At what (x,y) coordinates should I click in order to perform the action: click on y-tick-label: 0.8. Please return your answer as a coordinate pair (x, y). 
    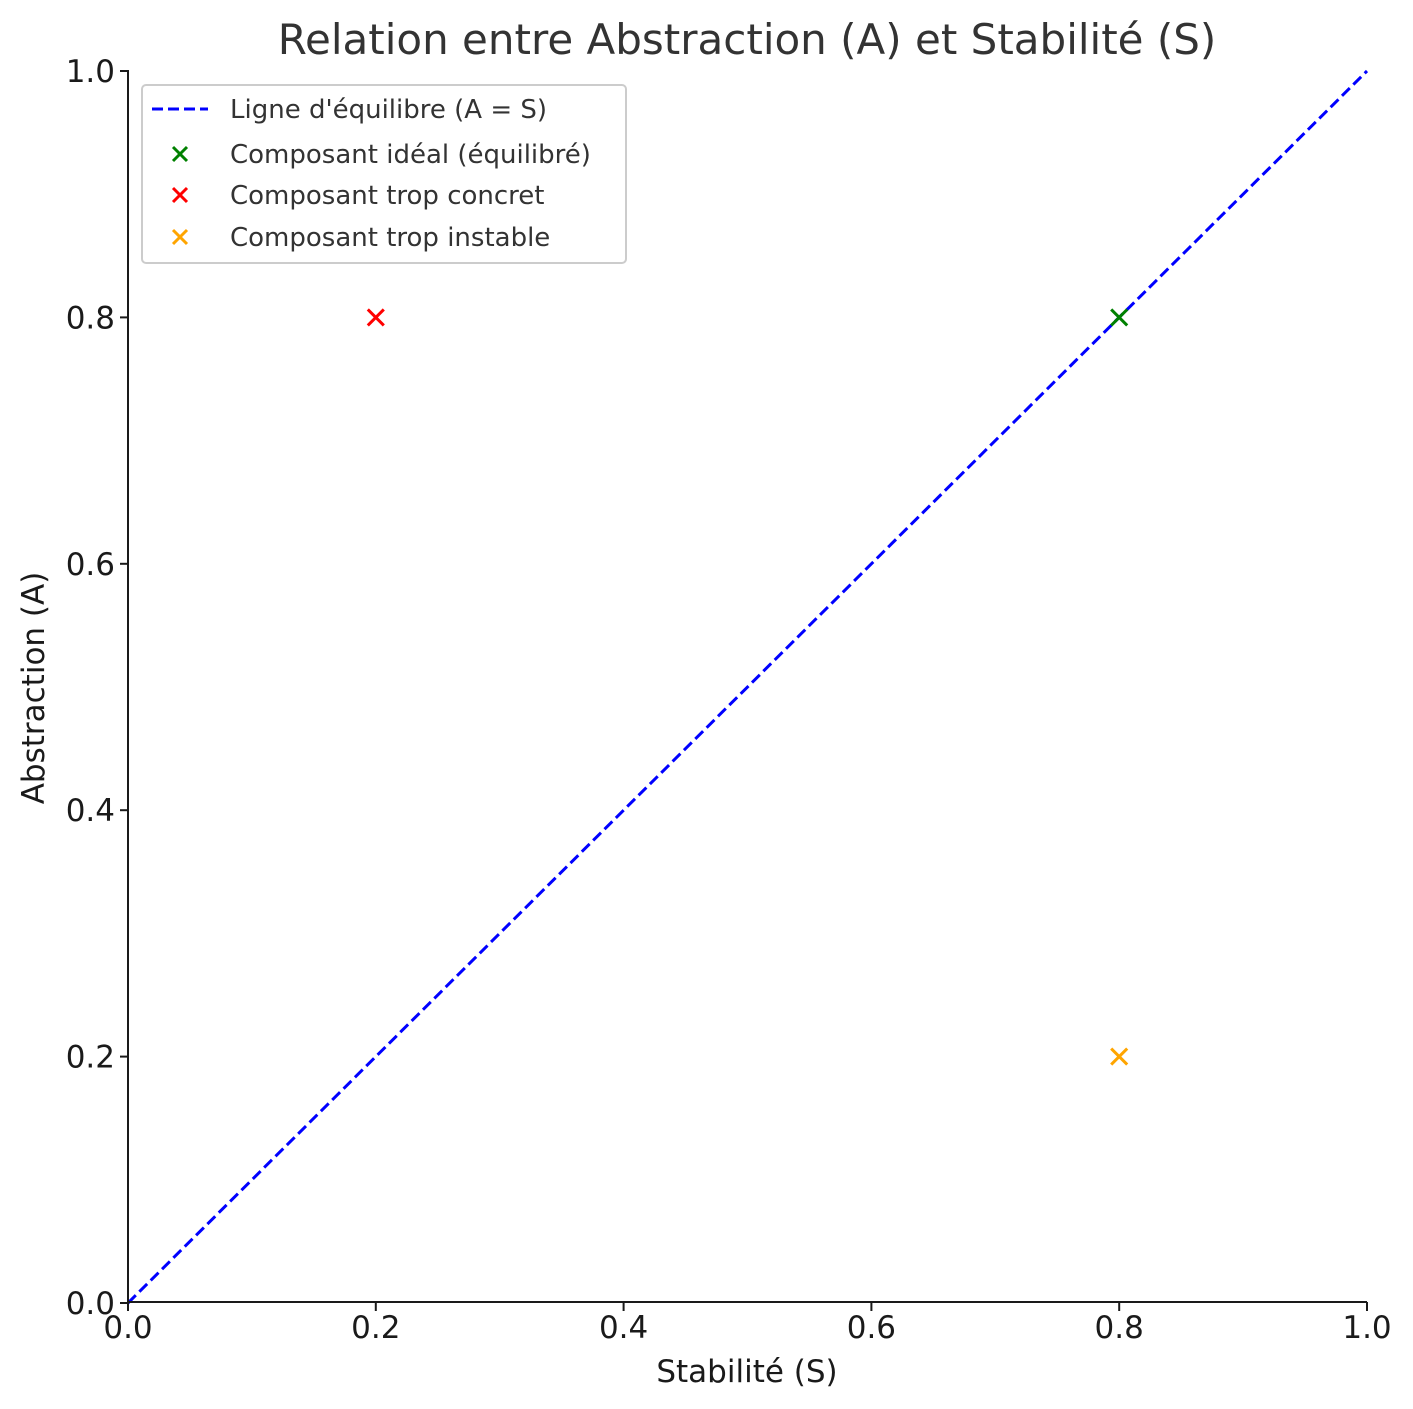
    Looking at the image, I should click on (90, 318).